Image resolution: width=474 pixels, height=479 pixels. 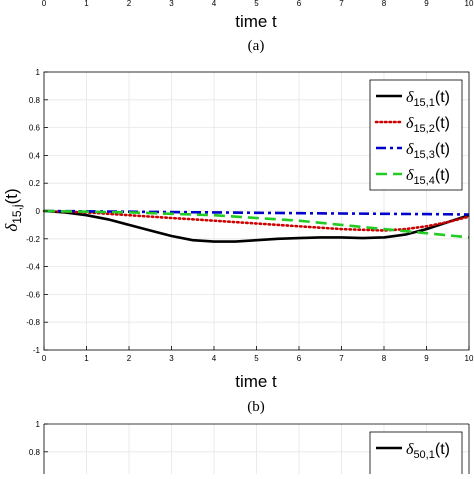 What do you see at coordinates (341, 358) in the screenshot?
I see `chart-b-x-tick-label: 7` at bounding box center [341, 358].